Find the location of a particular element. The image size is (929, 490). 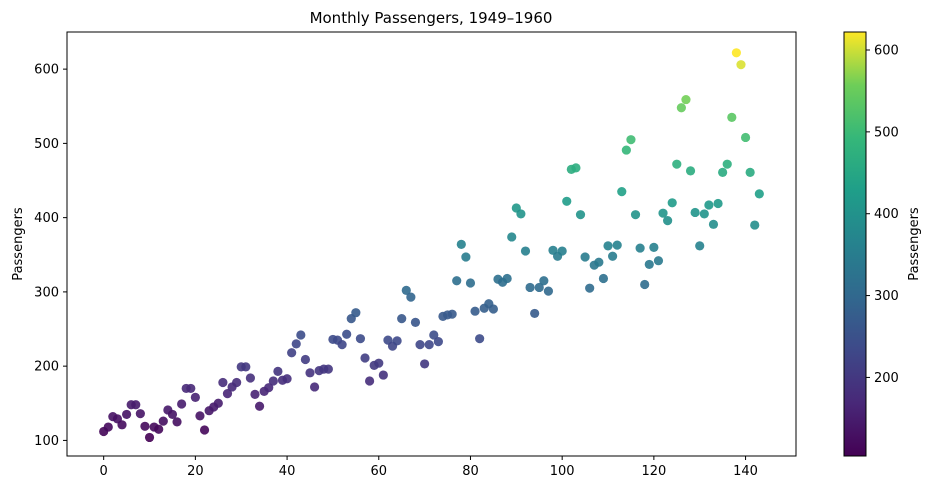

colorbar-tick-label: 400 is located at coordinates (886, 214).